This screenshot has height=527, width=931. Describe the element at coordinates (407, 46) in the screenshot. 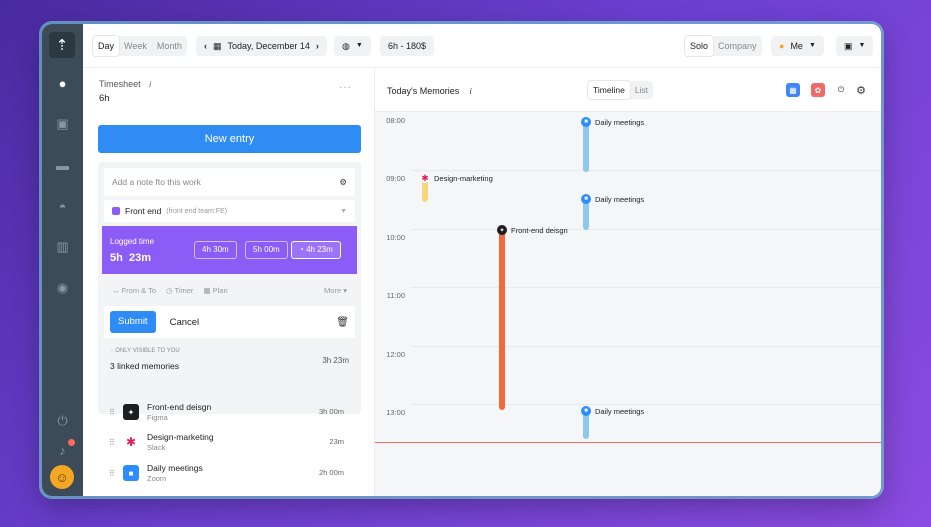

I see `rate-label: 6h - 180$` at that location.